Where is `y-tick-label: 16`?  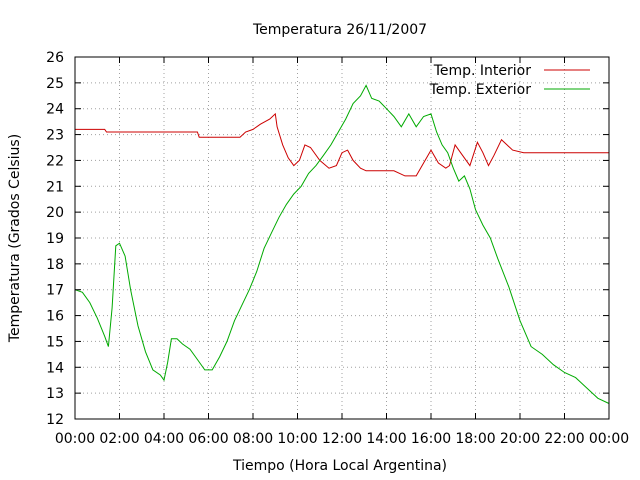
y-tick-label: 16 is located at coordinates (55, 317).